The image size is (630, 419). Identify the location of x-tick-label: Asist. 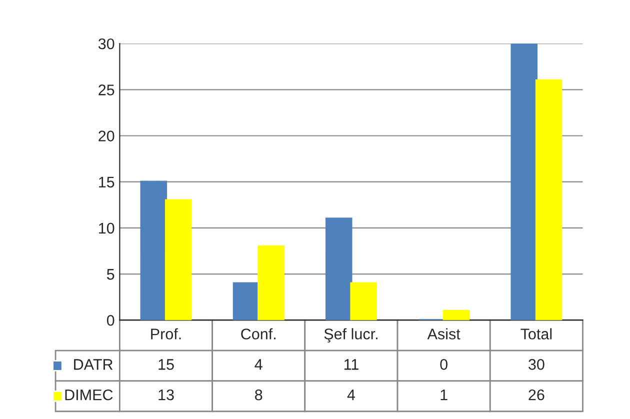
(443, 334).